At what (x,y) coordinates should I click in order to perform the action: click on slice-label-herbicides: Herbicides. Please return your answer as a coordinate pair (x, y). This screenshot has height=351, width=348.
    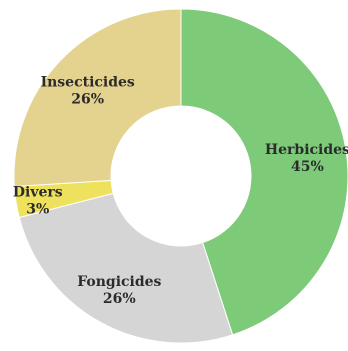
    Looking at the image, I should click on (306, 150).